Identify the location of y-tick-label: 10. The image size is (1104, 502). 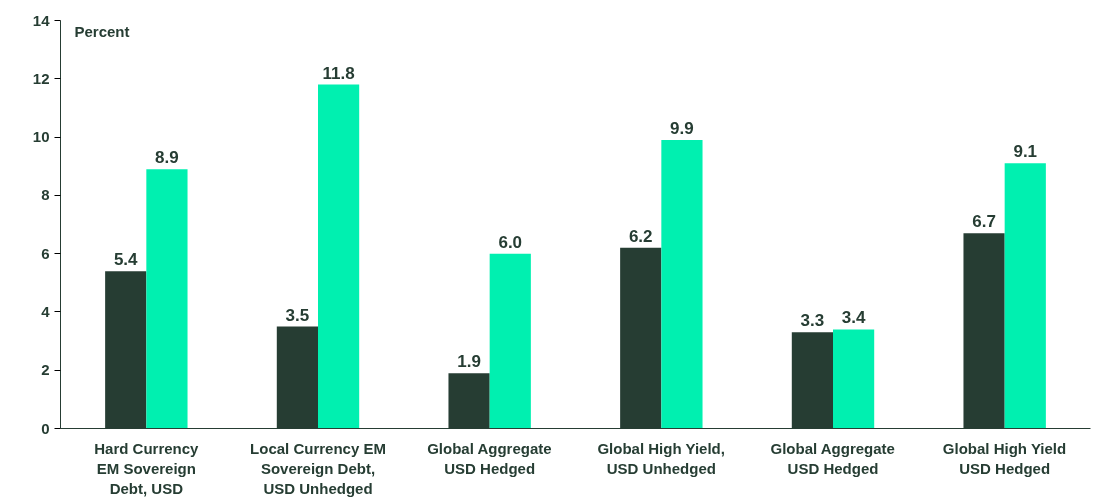
(41, 137).